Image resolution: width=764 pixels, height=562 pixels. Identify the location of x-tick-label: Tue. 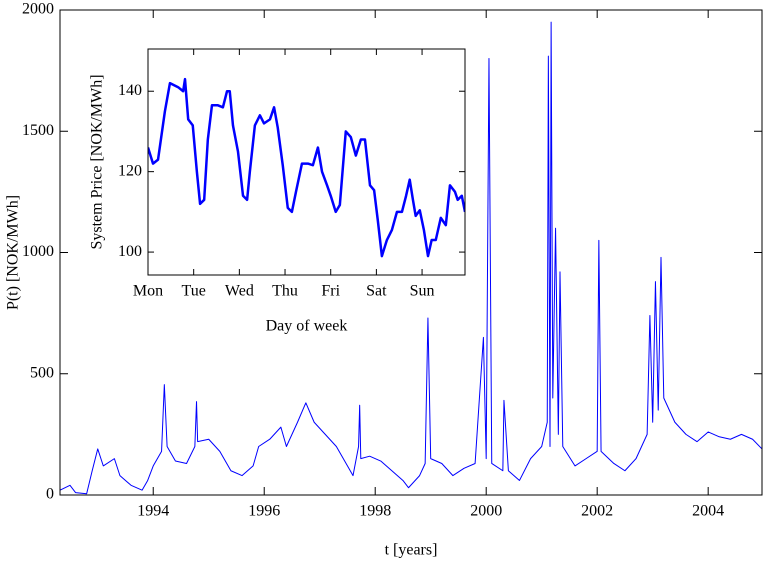
(194, 291).